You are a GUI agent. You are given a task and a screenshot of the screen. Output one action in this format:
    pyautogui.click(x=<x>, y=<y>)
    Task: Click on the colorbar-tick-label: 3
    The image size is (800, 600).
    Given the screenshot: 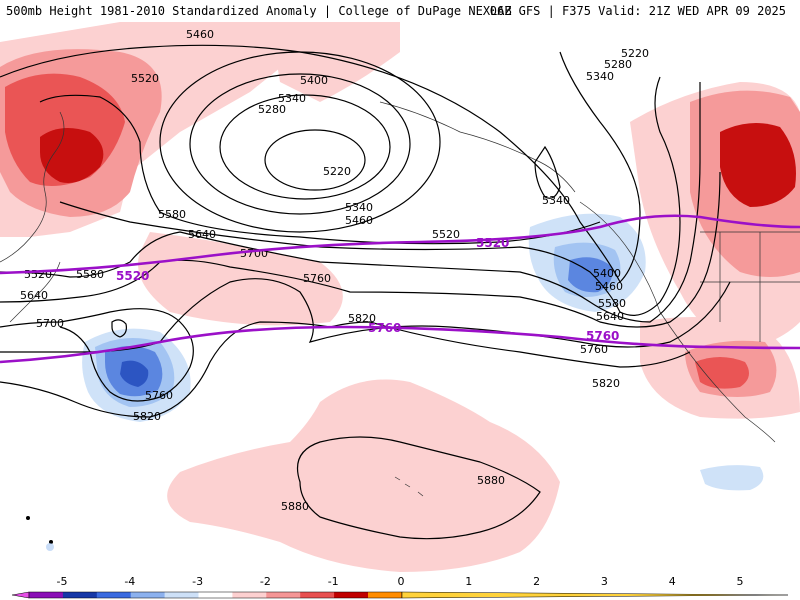 What is the action you would take?
    pyautogui.click(x=604, y=581)
    